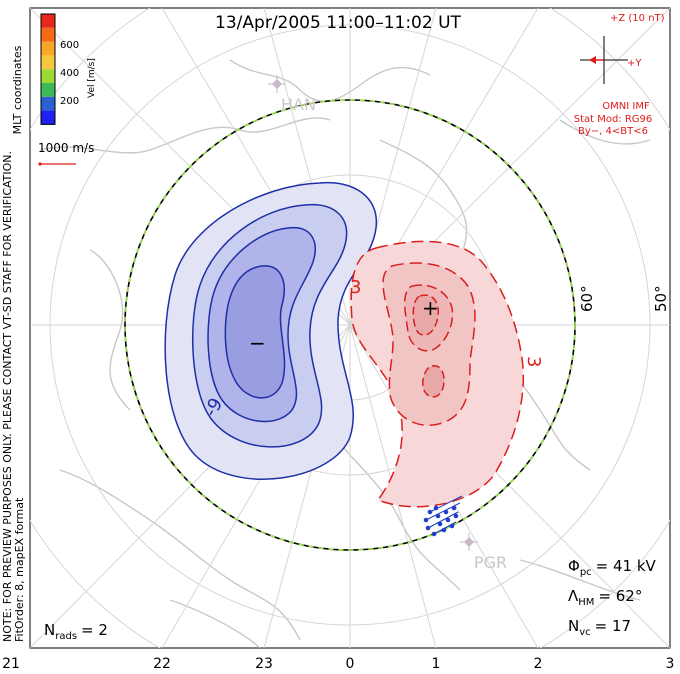 This screenshot has width=680, height=674. Describe the element at coordinates (257, 343) in the screenshot. I see `potential-min-marker: −` at that location.